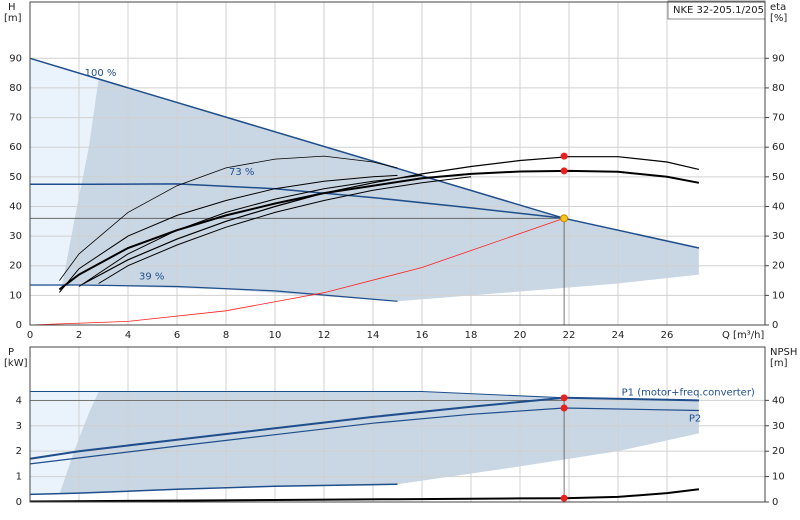 This screenshot has width=800, height=520. What do you see at coordinates (79, 335) in the screenshot?
I see `x-tick-label: 2` at bounding box center [79, 335].